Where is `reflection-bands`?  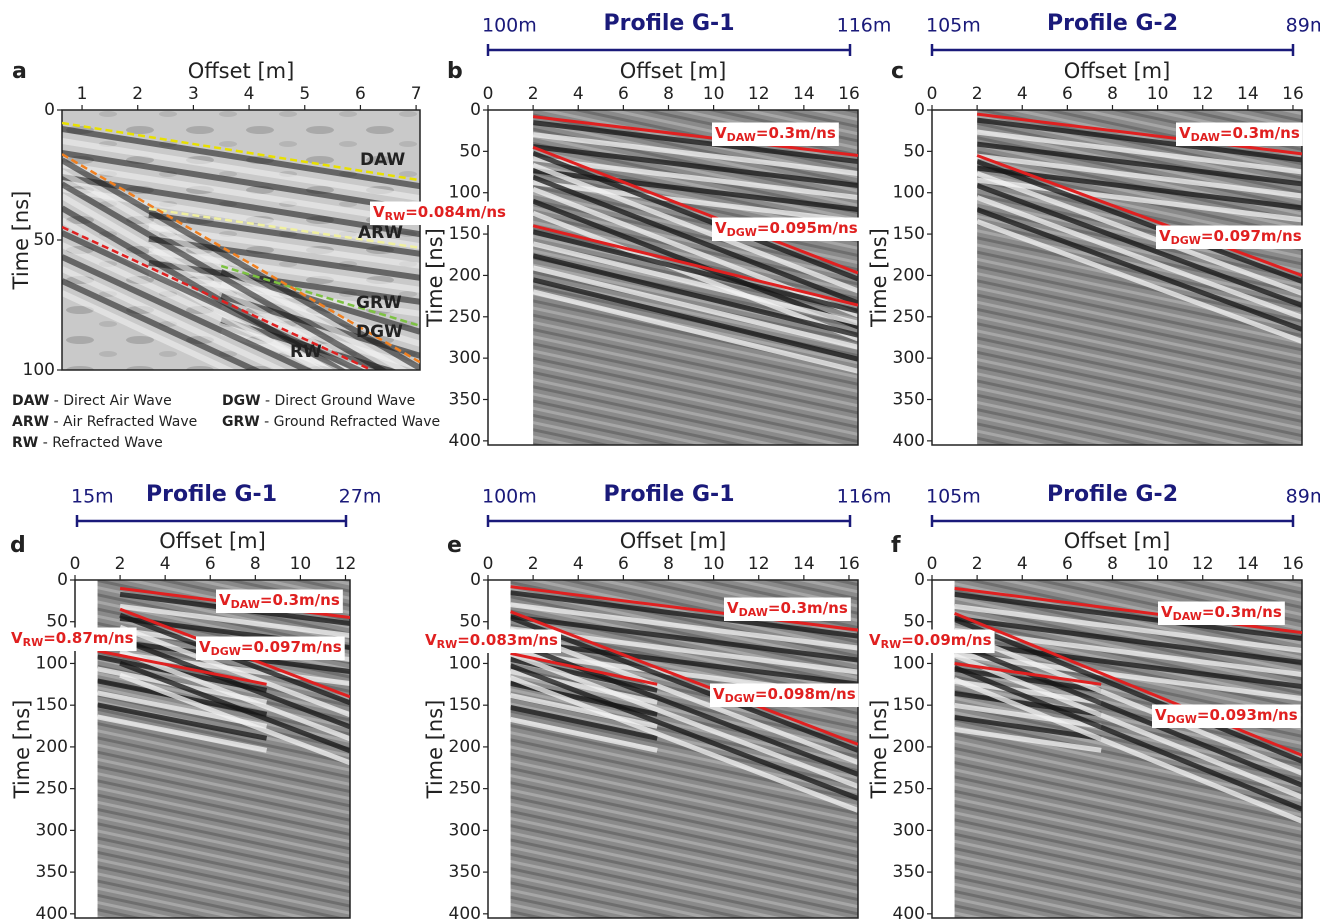
reflection-bands is located at coordinates (695, 247).